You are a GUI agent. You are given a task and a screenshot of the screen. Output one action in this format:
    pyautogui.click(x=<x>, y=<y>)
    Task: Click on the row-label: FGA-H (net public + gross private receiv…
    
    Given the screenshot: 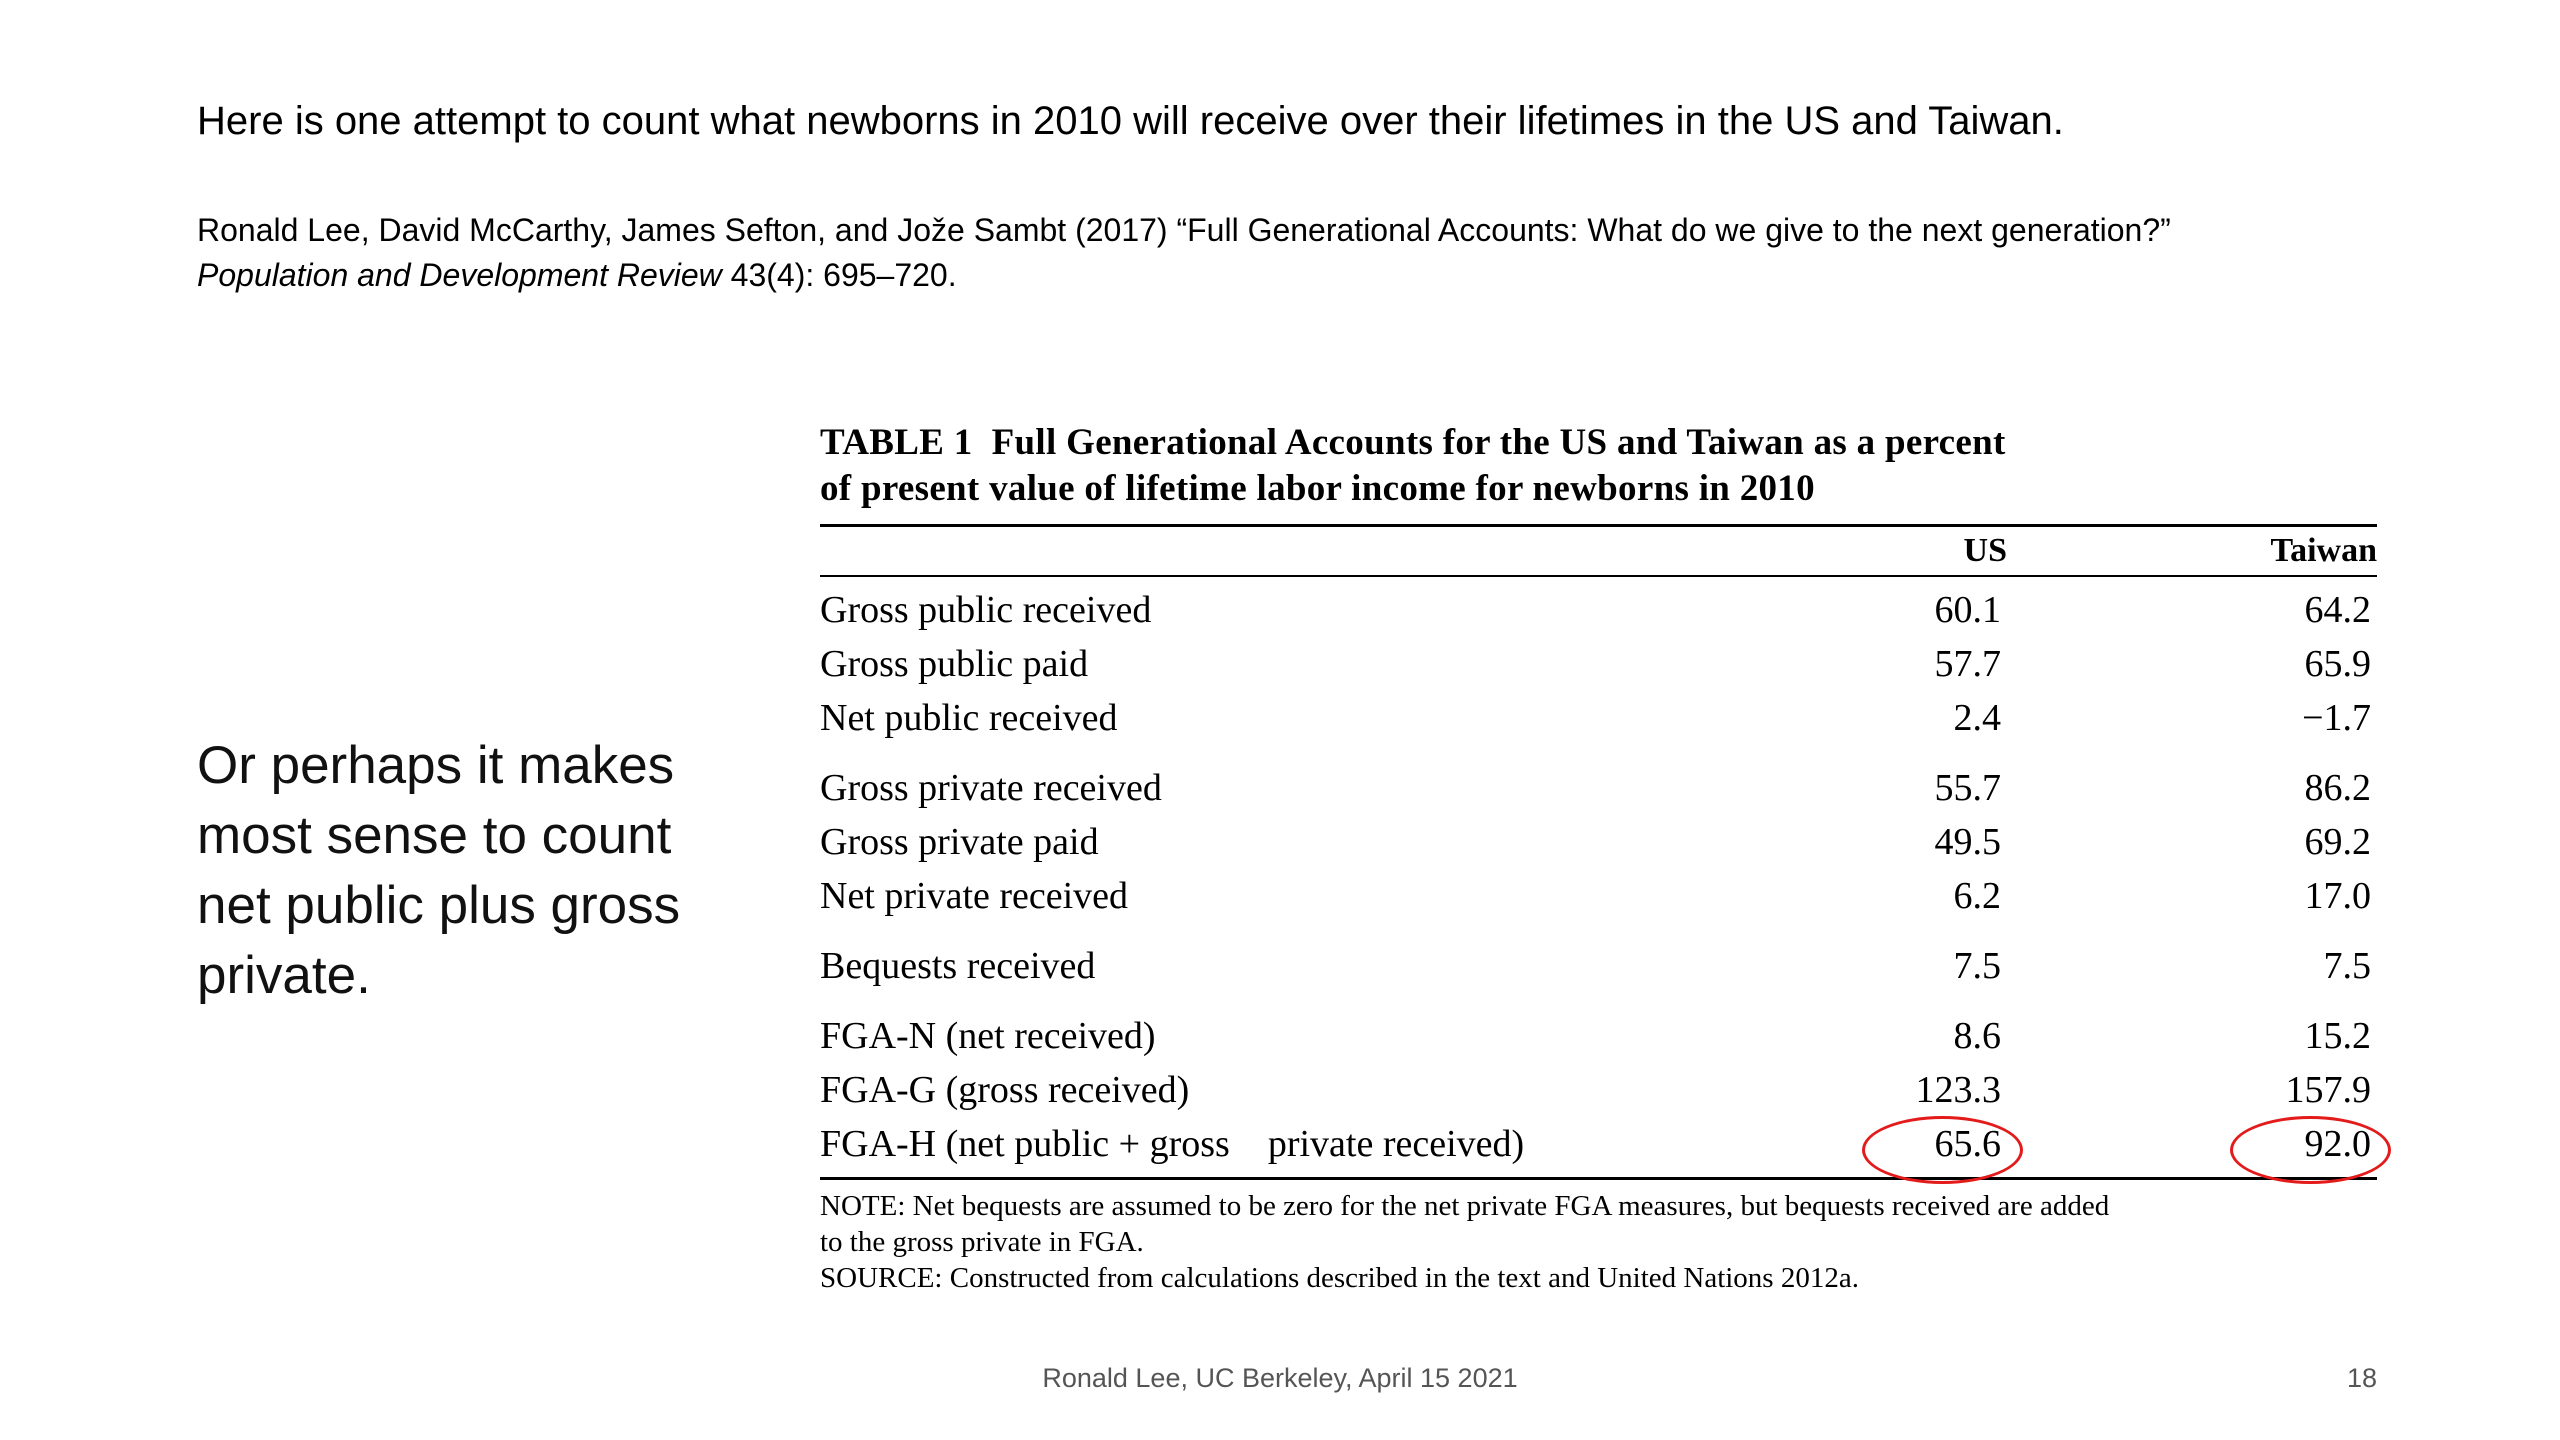 What is the action you would take?
    pyautogui.click(x=1172, y=1144)
    